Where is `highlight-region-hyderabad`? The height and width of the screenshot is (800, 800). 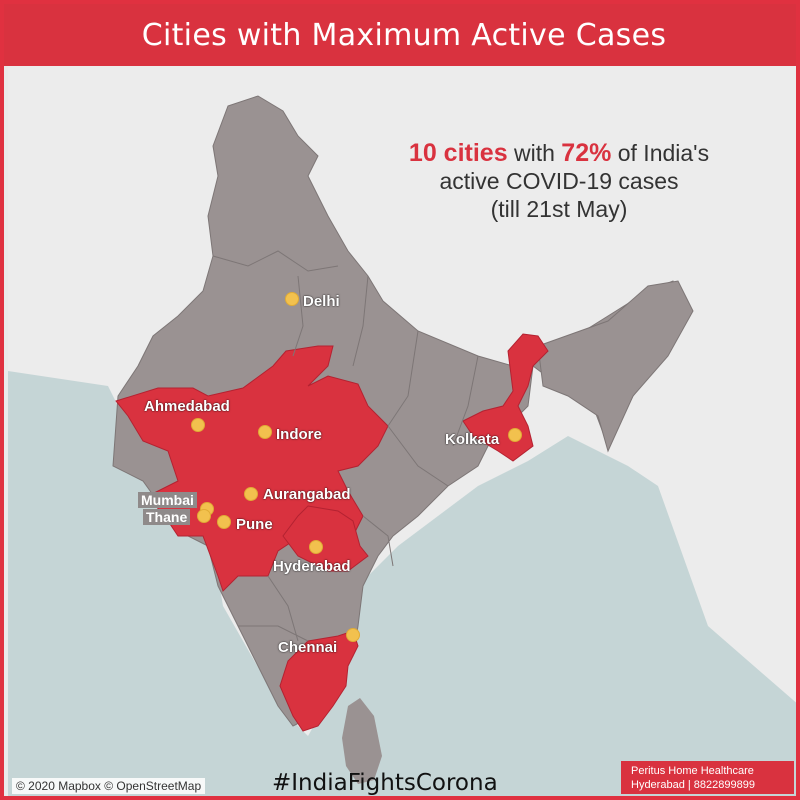
highlight-region-hyderabad is located at coordinates (325, 538).